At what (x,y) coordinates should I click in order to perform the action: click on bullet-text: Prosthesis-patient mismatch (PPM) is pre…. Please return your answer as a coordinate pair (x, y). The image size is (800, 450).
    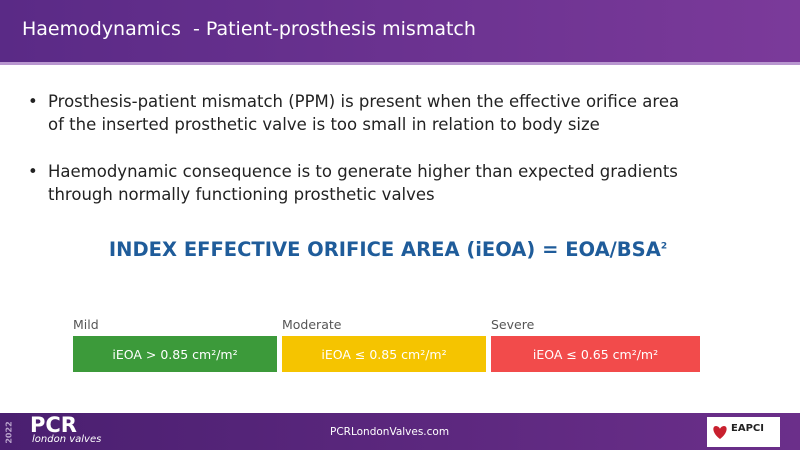
    Looking at the image, I should click on (364, 113).